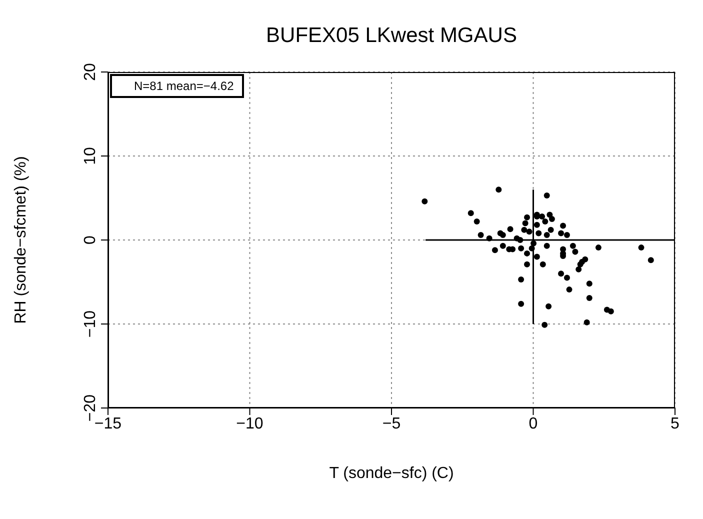  I want to click on y-axis-title: RH (sonde−sfcmet) (%), so click(21, 240).